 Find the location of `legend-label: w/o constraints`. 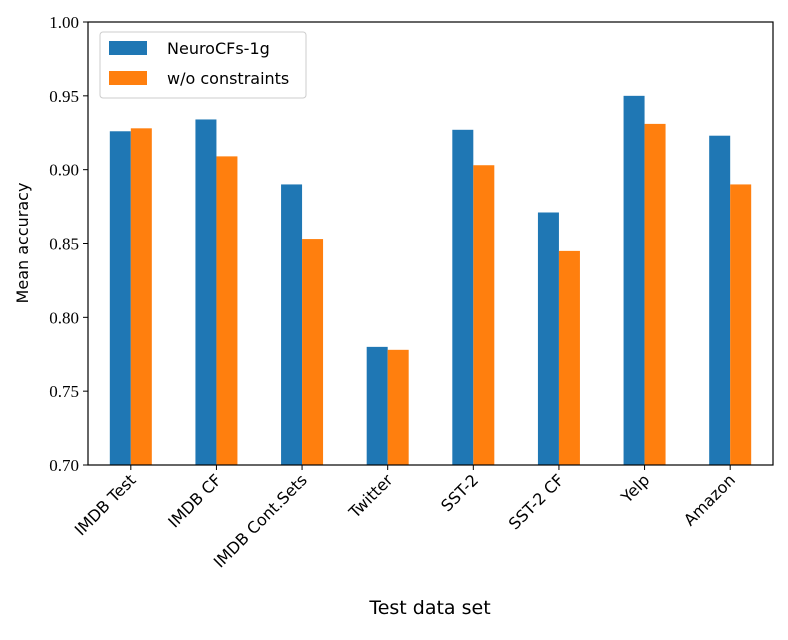

legend-label: w/o constraints is located at coordinates (228, 78).